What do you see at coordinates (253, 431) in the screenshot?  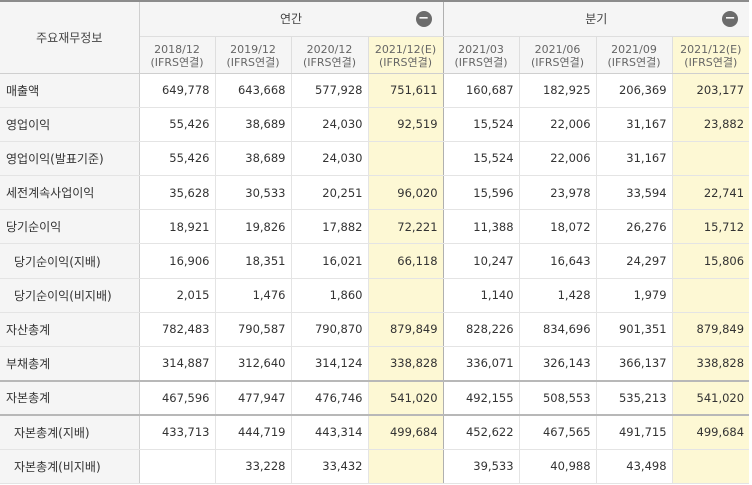 I see `table-cell: 444,719` at bounding box center [253, 431].